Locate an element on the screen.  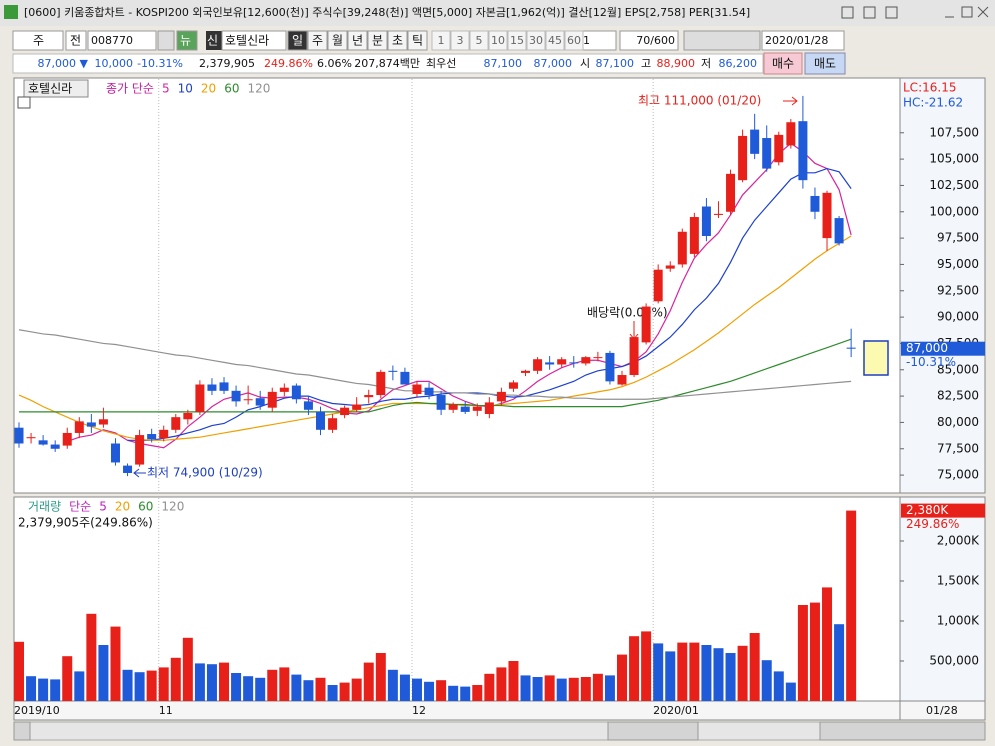
tool-icons is located at coordinates (722, 40).